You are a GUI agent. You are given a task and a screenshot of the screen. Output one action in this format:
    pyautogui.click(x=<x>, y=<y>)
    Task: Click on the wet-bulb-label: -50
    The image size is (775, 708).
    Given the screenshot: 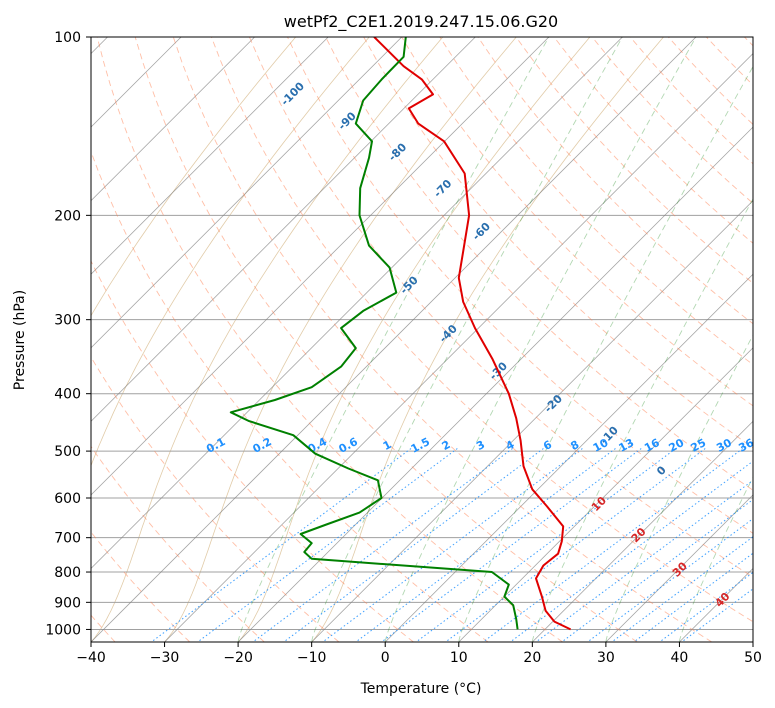 What is the action you would take?
    pyautogui.click(x=409, y=284)
    